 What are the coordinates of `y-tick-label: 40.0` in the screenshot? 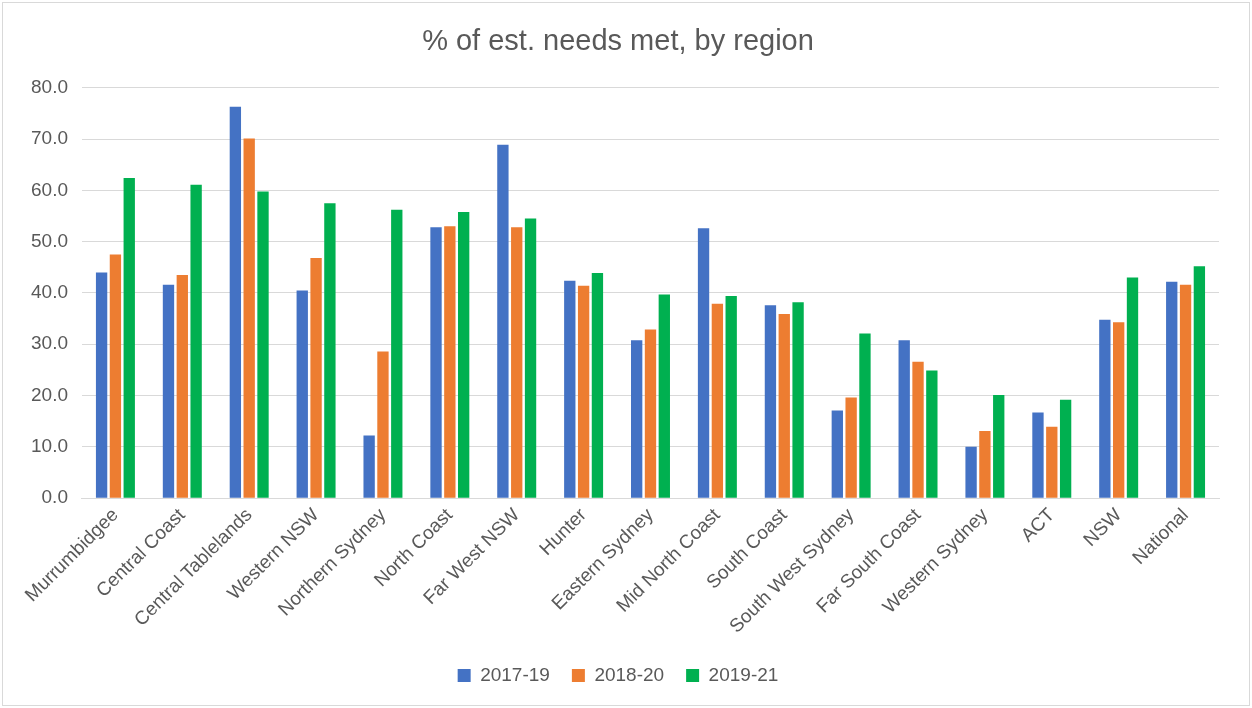 It's located at (49, 292).